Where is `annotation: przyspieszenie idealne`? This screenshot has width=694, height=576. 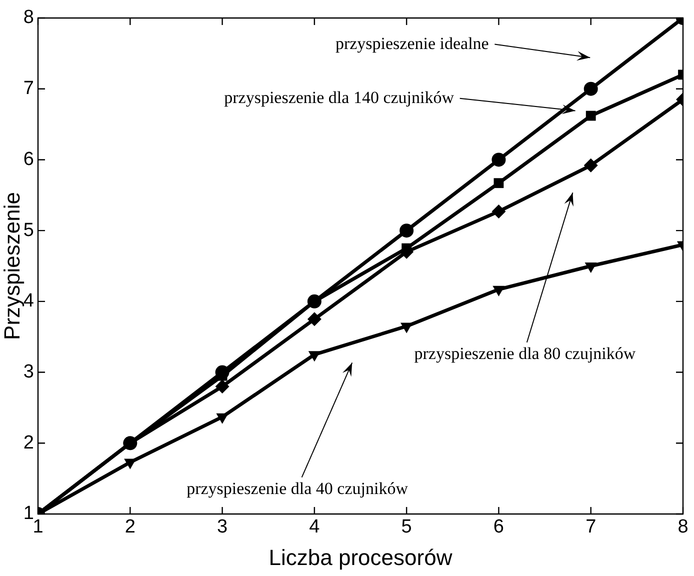 annotation: przyspieszenie idealne is located at coordinates (412, 43).